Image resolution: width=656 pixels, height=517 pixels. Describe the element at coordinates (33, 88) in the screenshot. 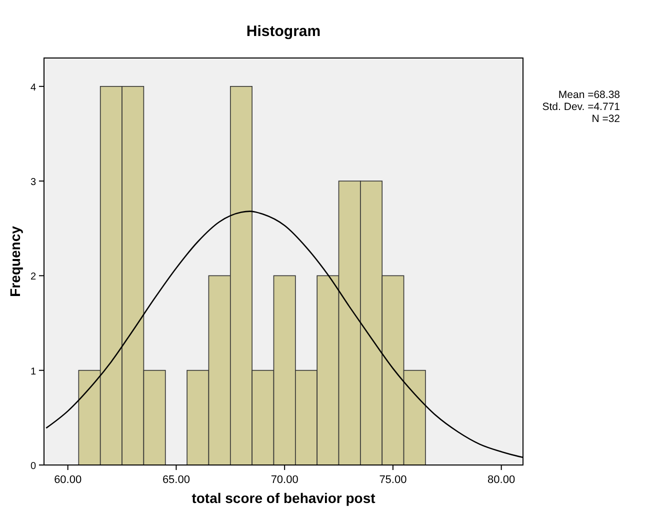

I see `y-tick-label: 4` at that location.